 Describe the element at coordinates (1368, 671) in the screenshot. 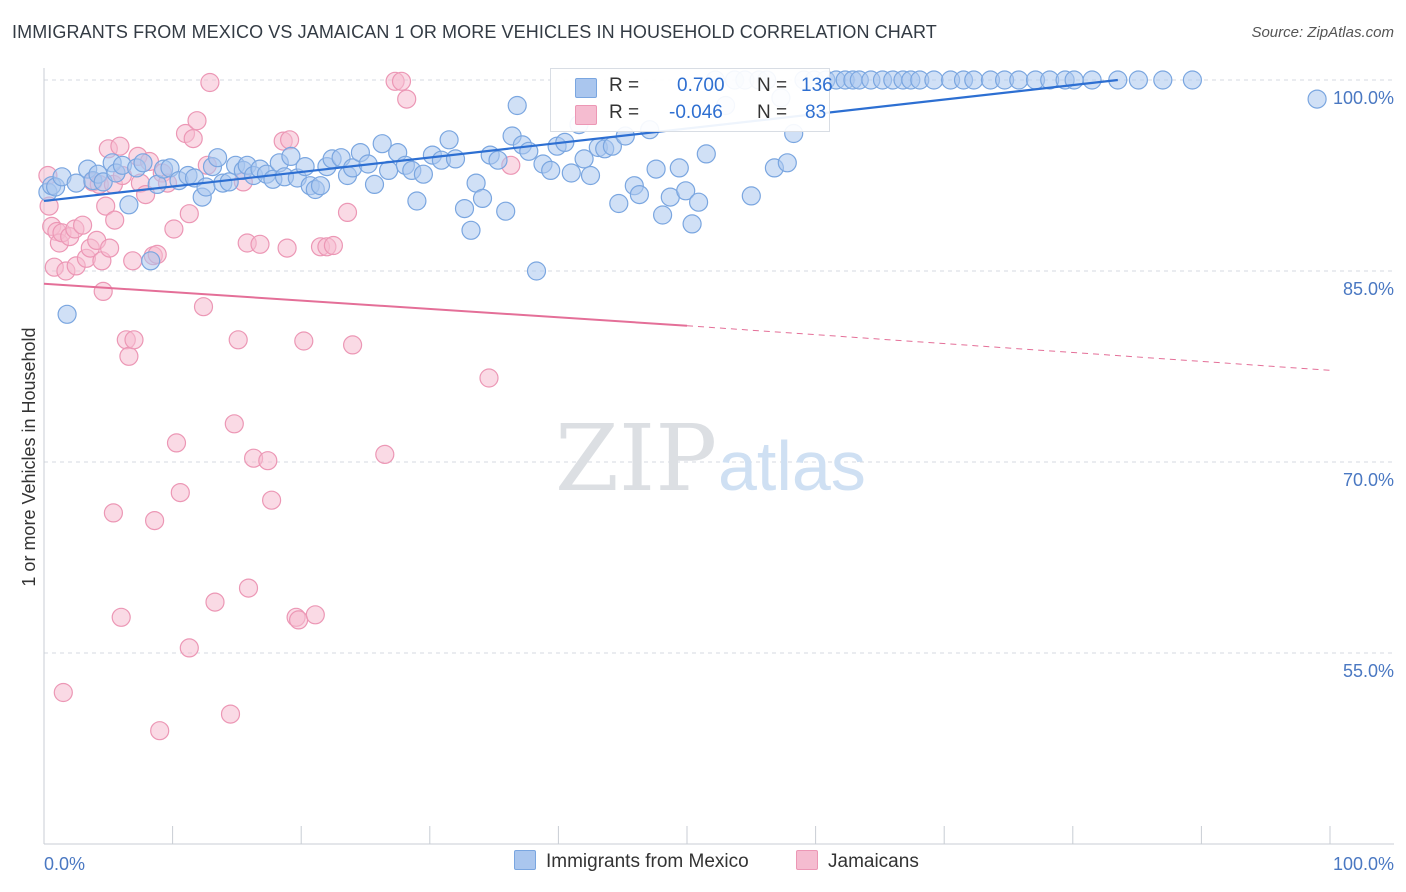

I see `y-tick-label: 55.0%` at that location.